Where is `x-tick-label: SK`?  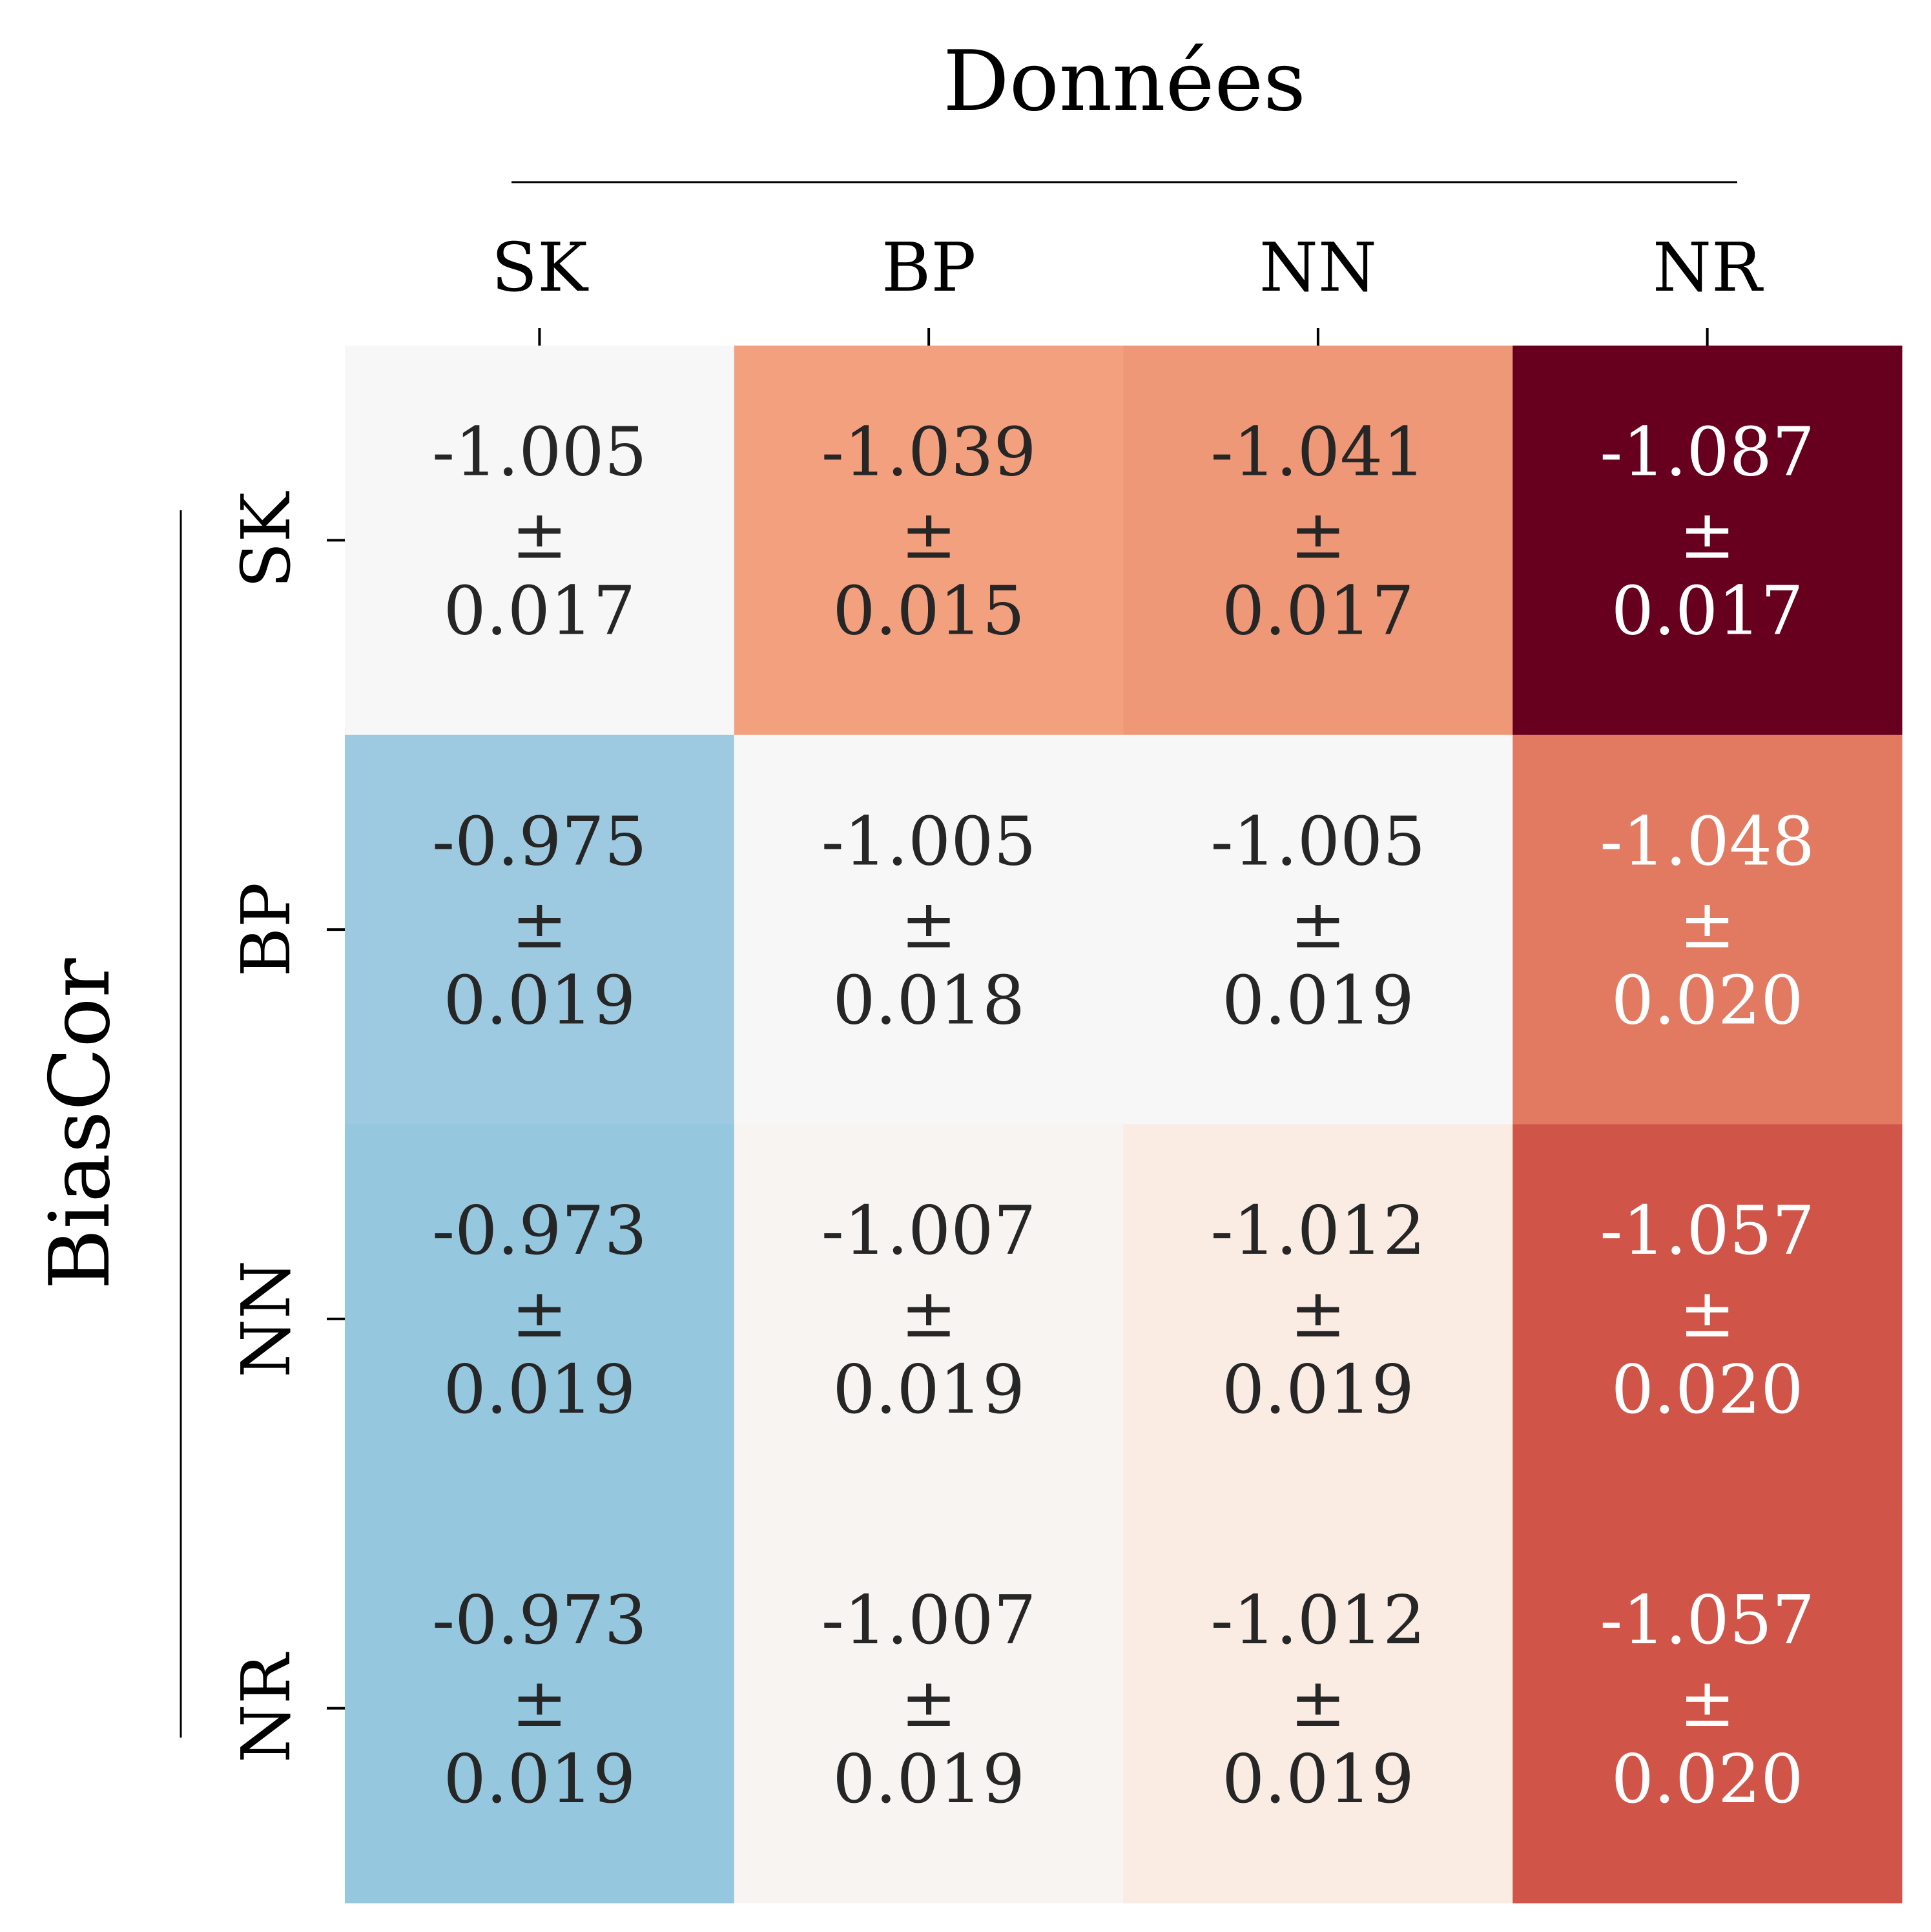 x-tick-label: SK is located at coordinates (540, 267).